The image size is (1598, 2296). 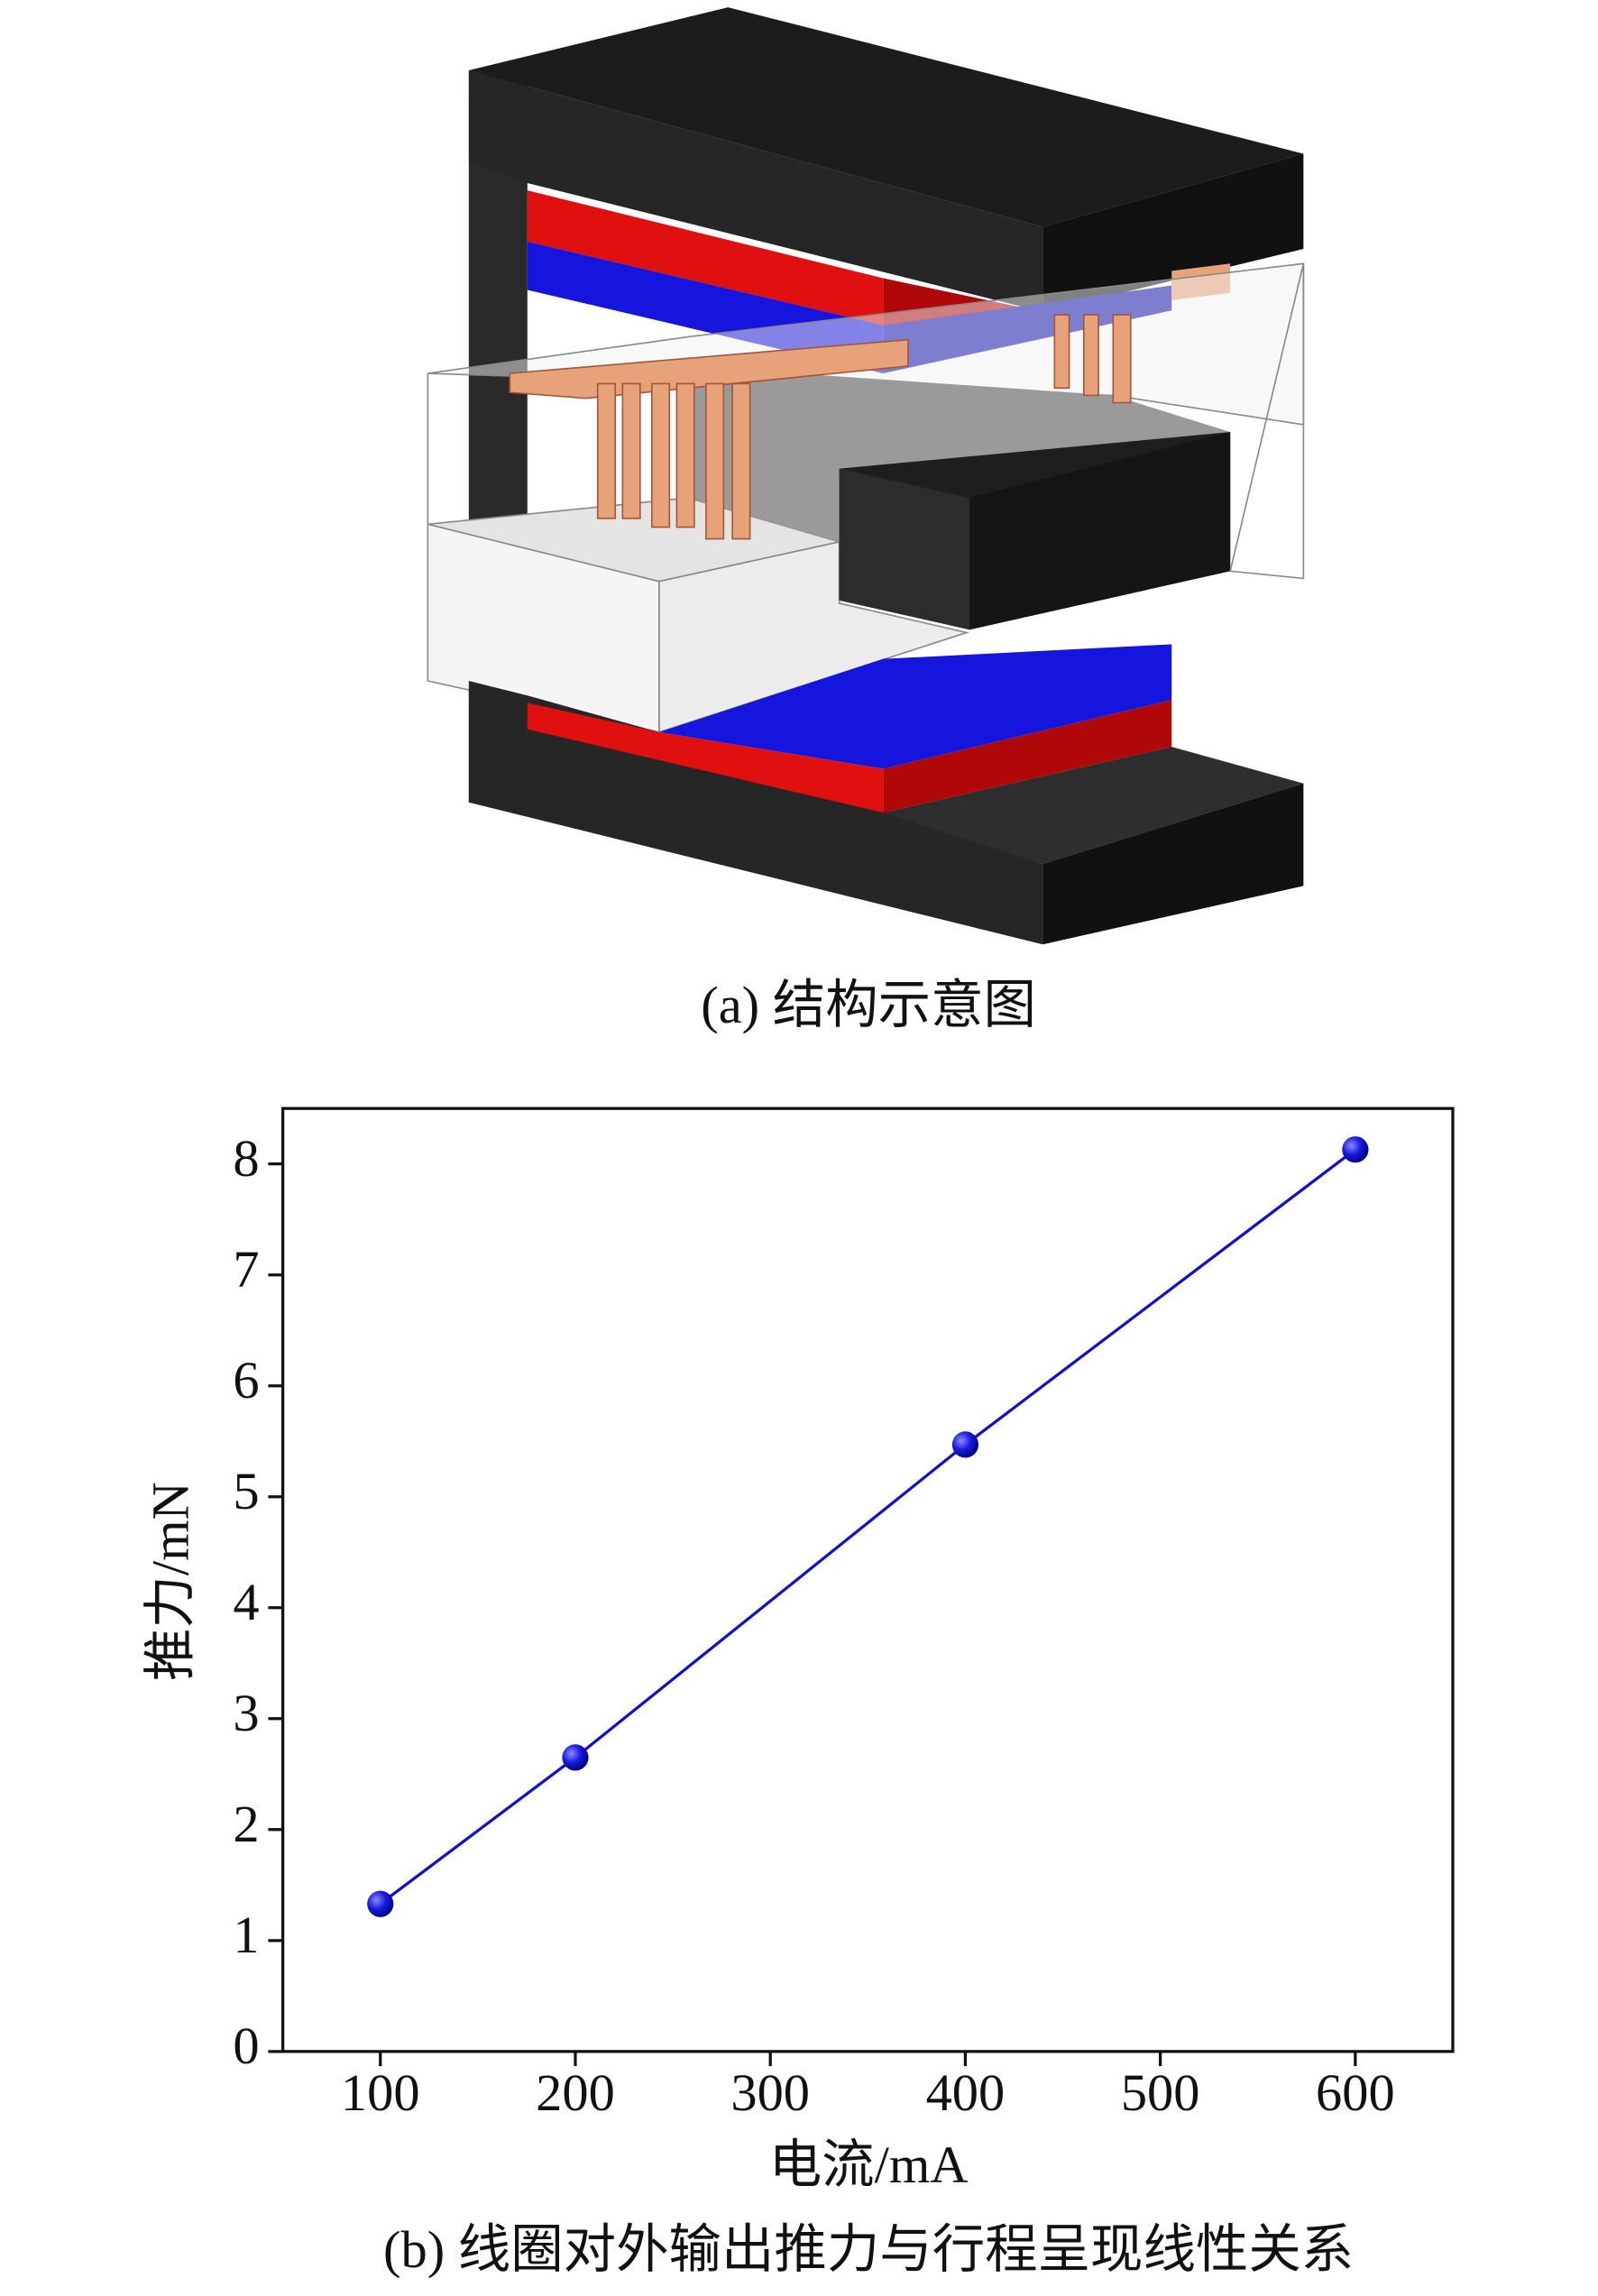 I want to click on y-tick-label: 7, so click(x=246, y=1269).